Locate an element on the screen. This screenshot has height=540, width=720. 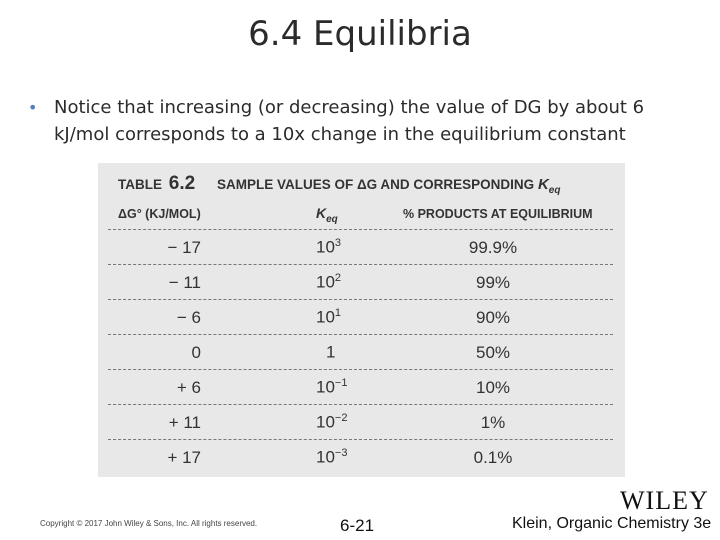
cell-percent: 99.9% is located at coordinates (493, 247).